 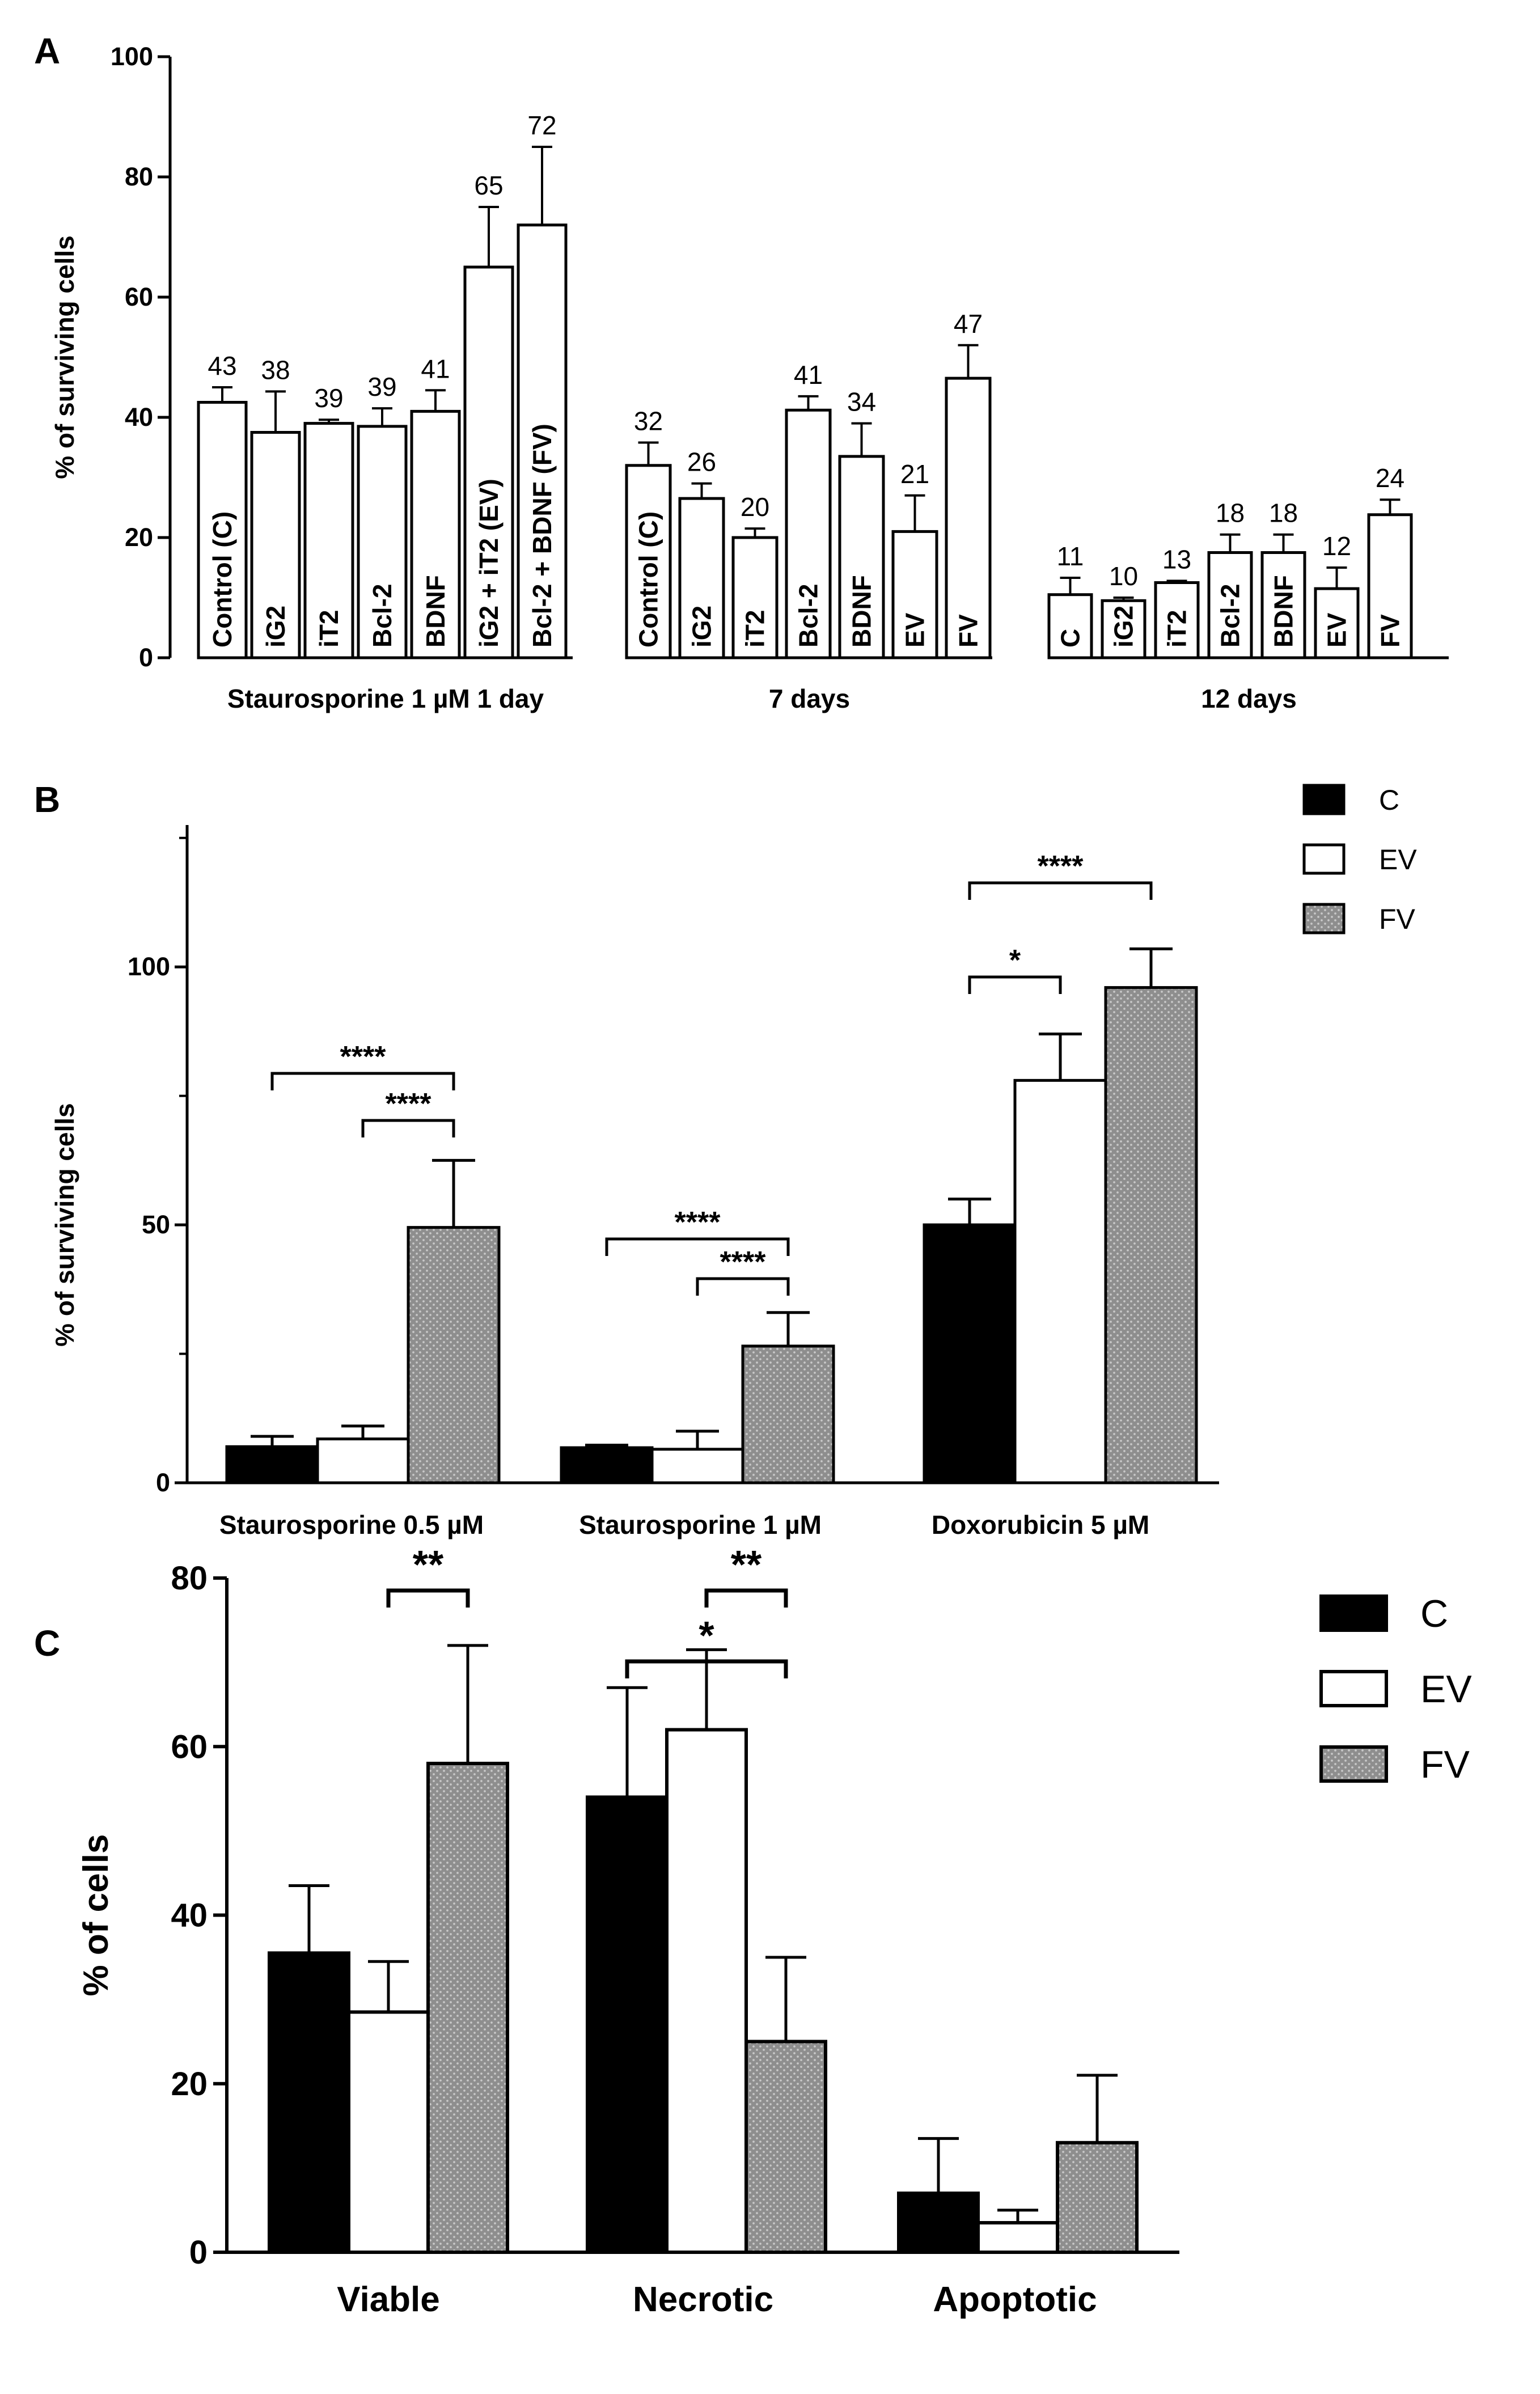 I want to click on legend-swatch-c, so click(x=1353, y=1613).